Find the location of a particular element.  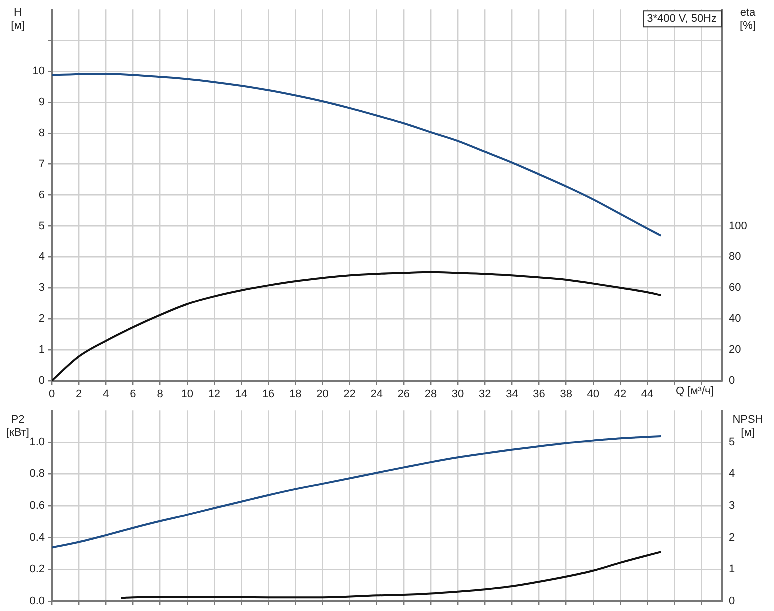

x-tick-label: 24 is located at coordinates (376, 394).